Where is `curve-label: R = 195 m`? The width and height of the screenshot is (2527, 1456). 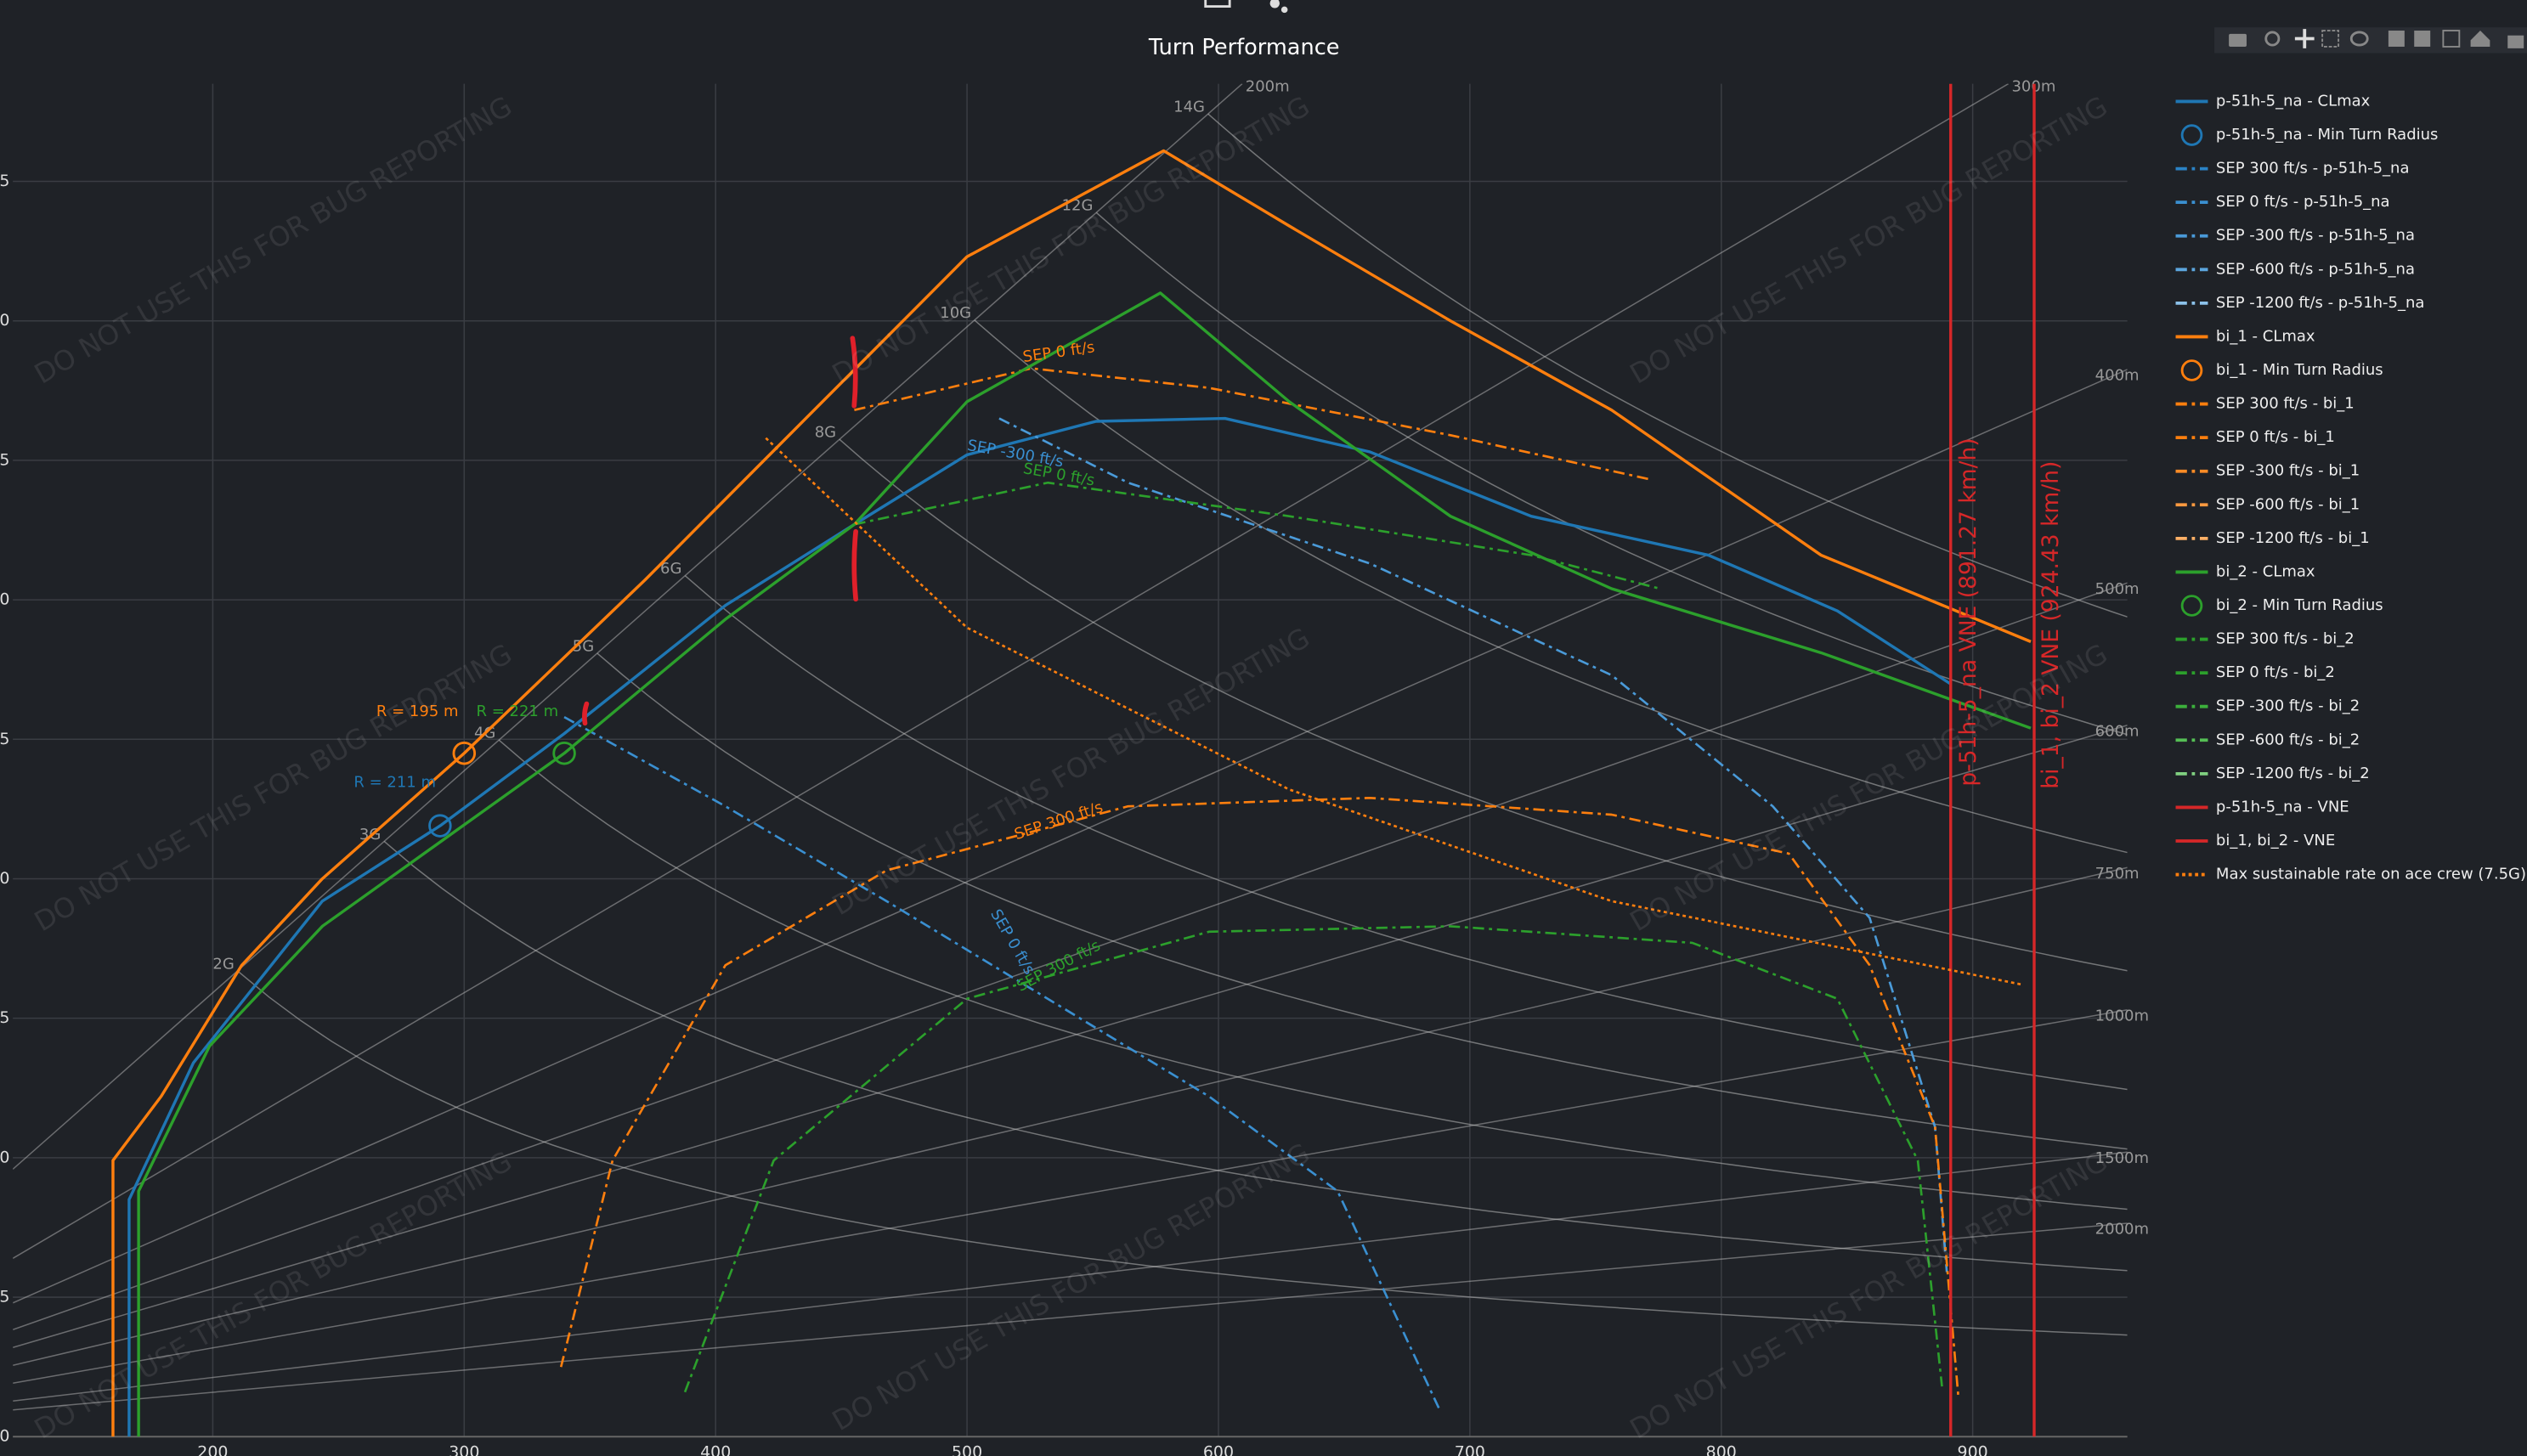
curve-label: R = 195 m is located at coordinates (417, 712).